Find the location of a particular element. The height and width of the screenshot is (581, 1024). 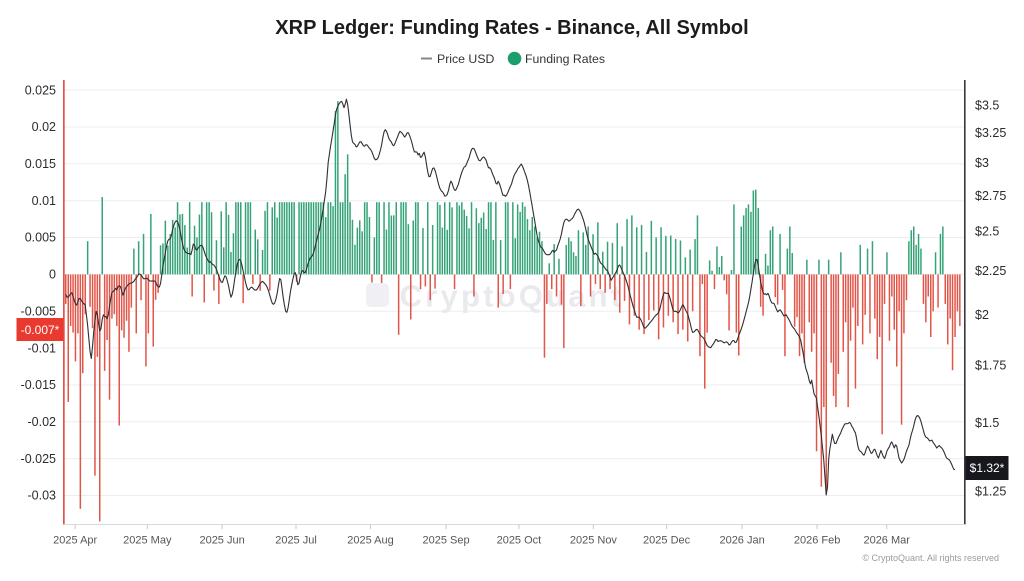

svg-text: $2.25 is located at coordinates (990, 271).